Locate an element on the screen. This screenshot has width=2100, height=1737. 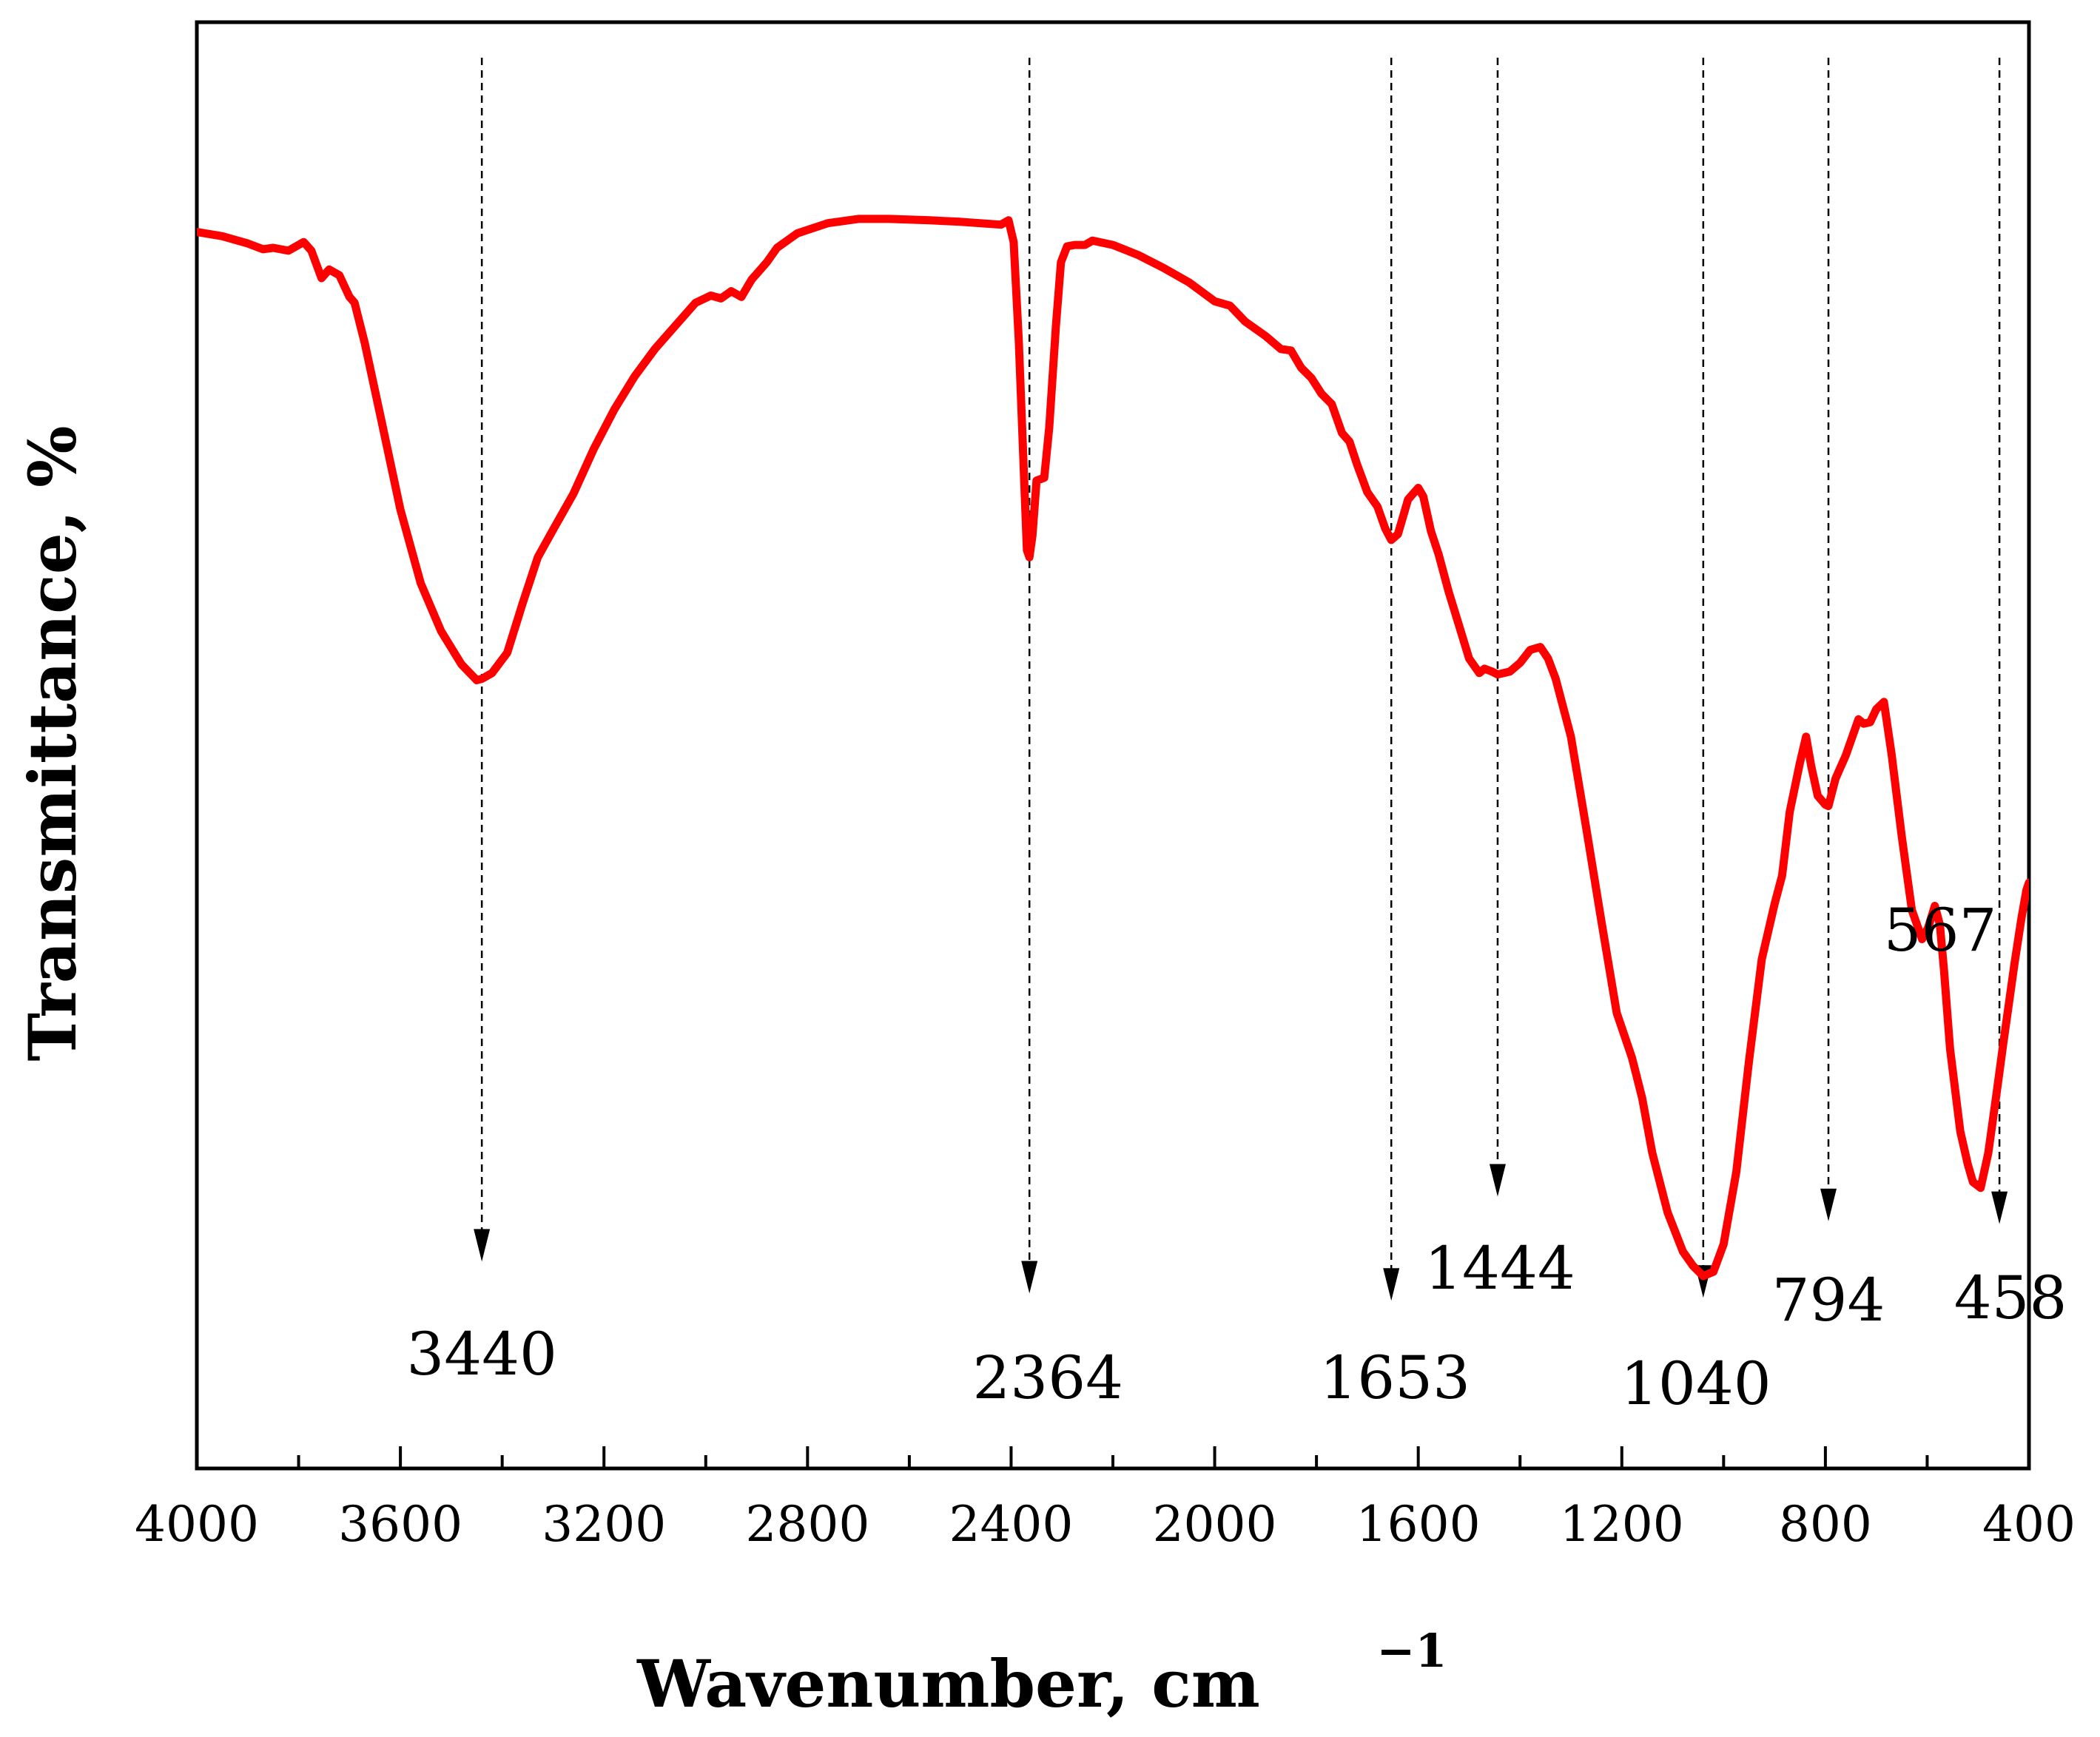
y-axis-title: Transmittance, % is located at coordinates (53, 743).